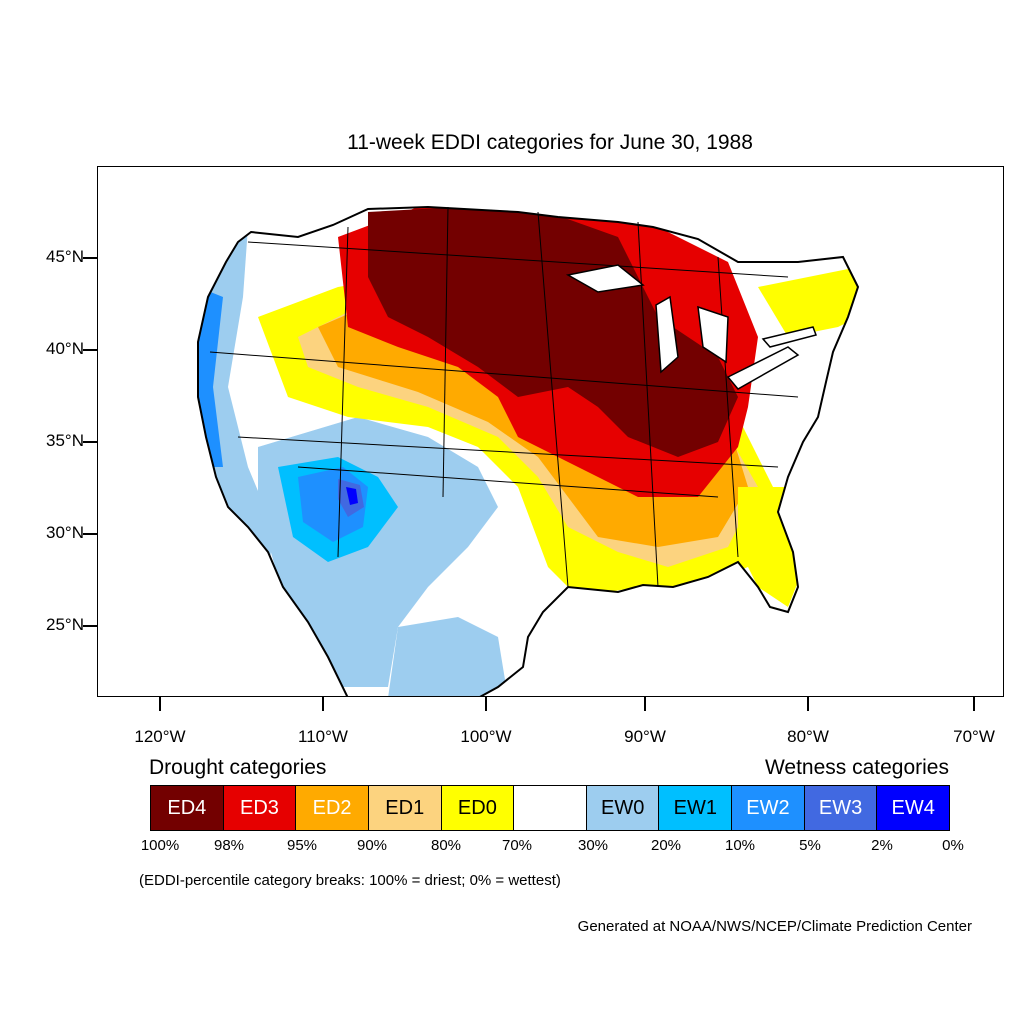 This screenshot has height=1024, width=1024. Describe the element at coordinates (238, 767) in the screenshot. I see `drought-categories-heading: Drought categories` at that location.